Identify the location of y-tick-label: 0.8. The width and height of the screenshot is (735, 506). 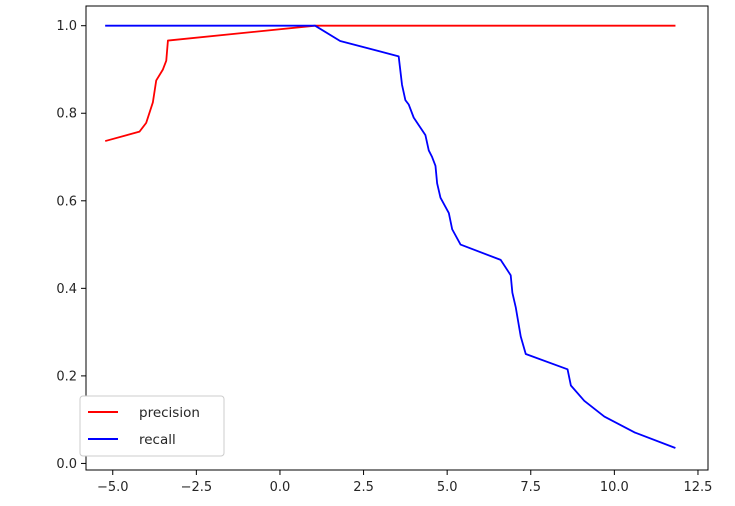
(66, 114).